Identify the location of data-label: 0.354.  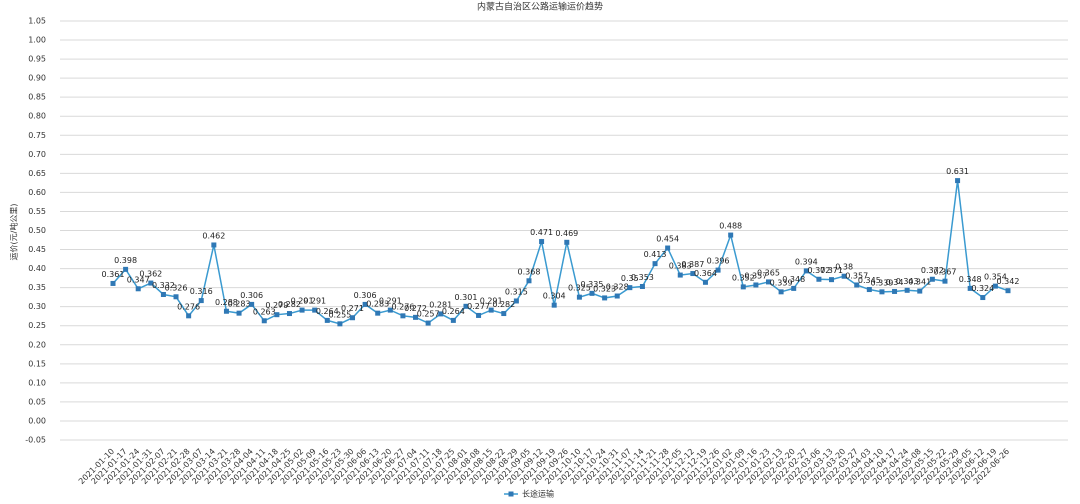
(995, 277).